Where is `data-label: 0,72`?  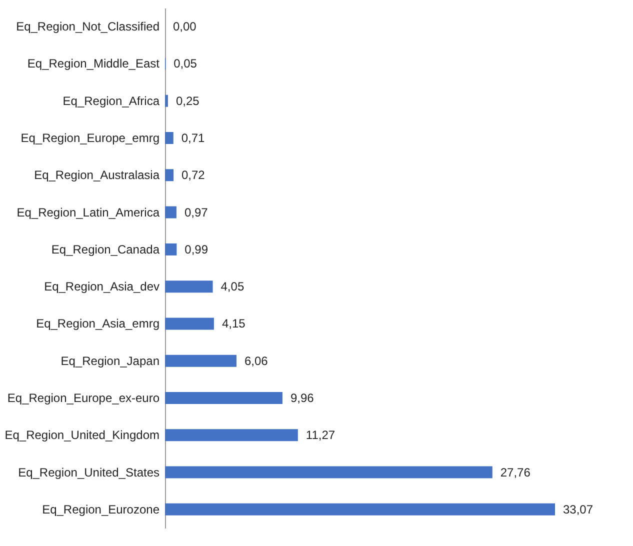 data-label: 0,72 is located at coordinates (193, 175).